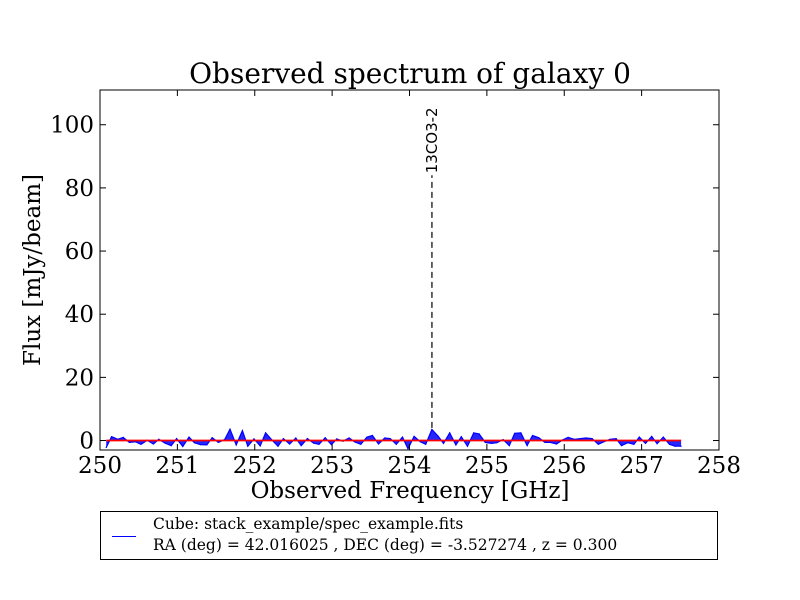 Image resolution: width=800 pixels, height=600 pixels. What do you see at coordinates (79, 189) in the screenshot?
I see `y-tick-label: 80` at bounding box center [79, 189].